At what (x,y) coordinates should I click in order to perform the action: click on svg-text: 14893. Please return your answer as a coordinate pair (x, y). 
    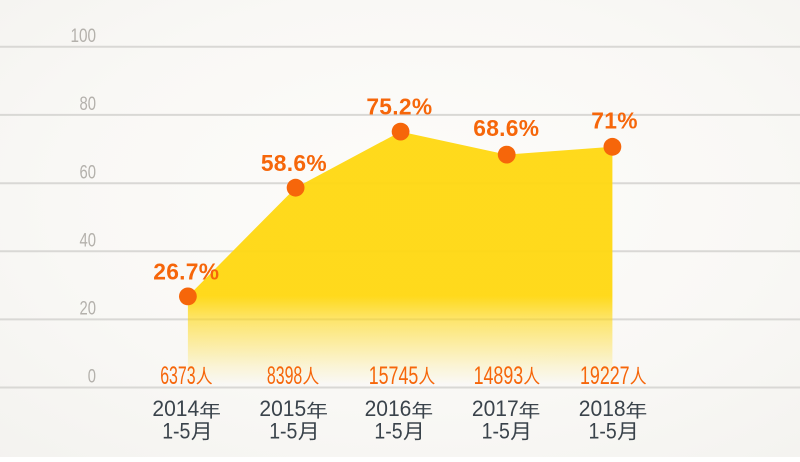
    Looking at the image, I should click on (499, 376).